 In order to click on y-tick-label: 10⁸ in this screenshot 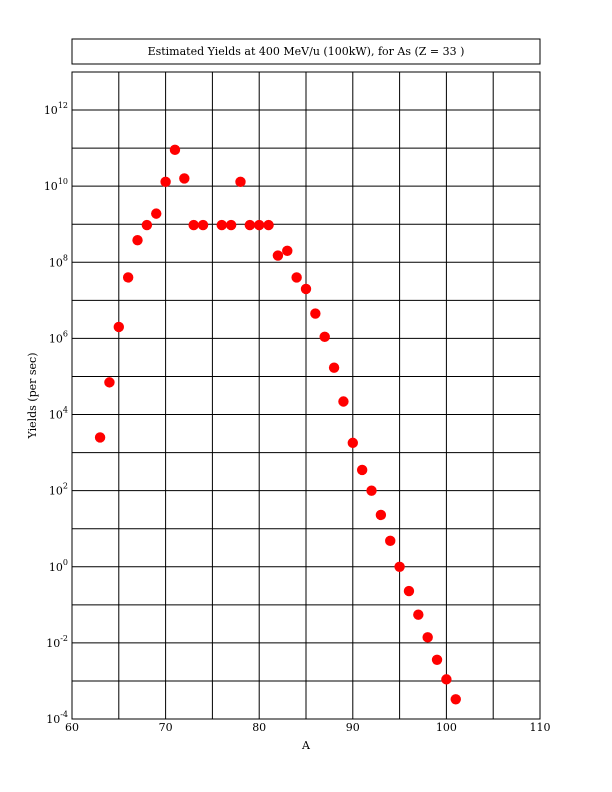, I will do `click(58, 261)`.